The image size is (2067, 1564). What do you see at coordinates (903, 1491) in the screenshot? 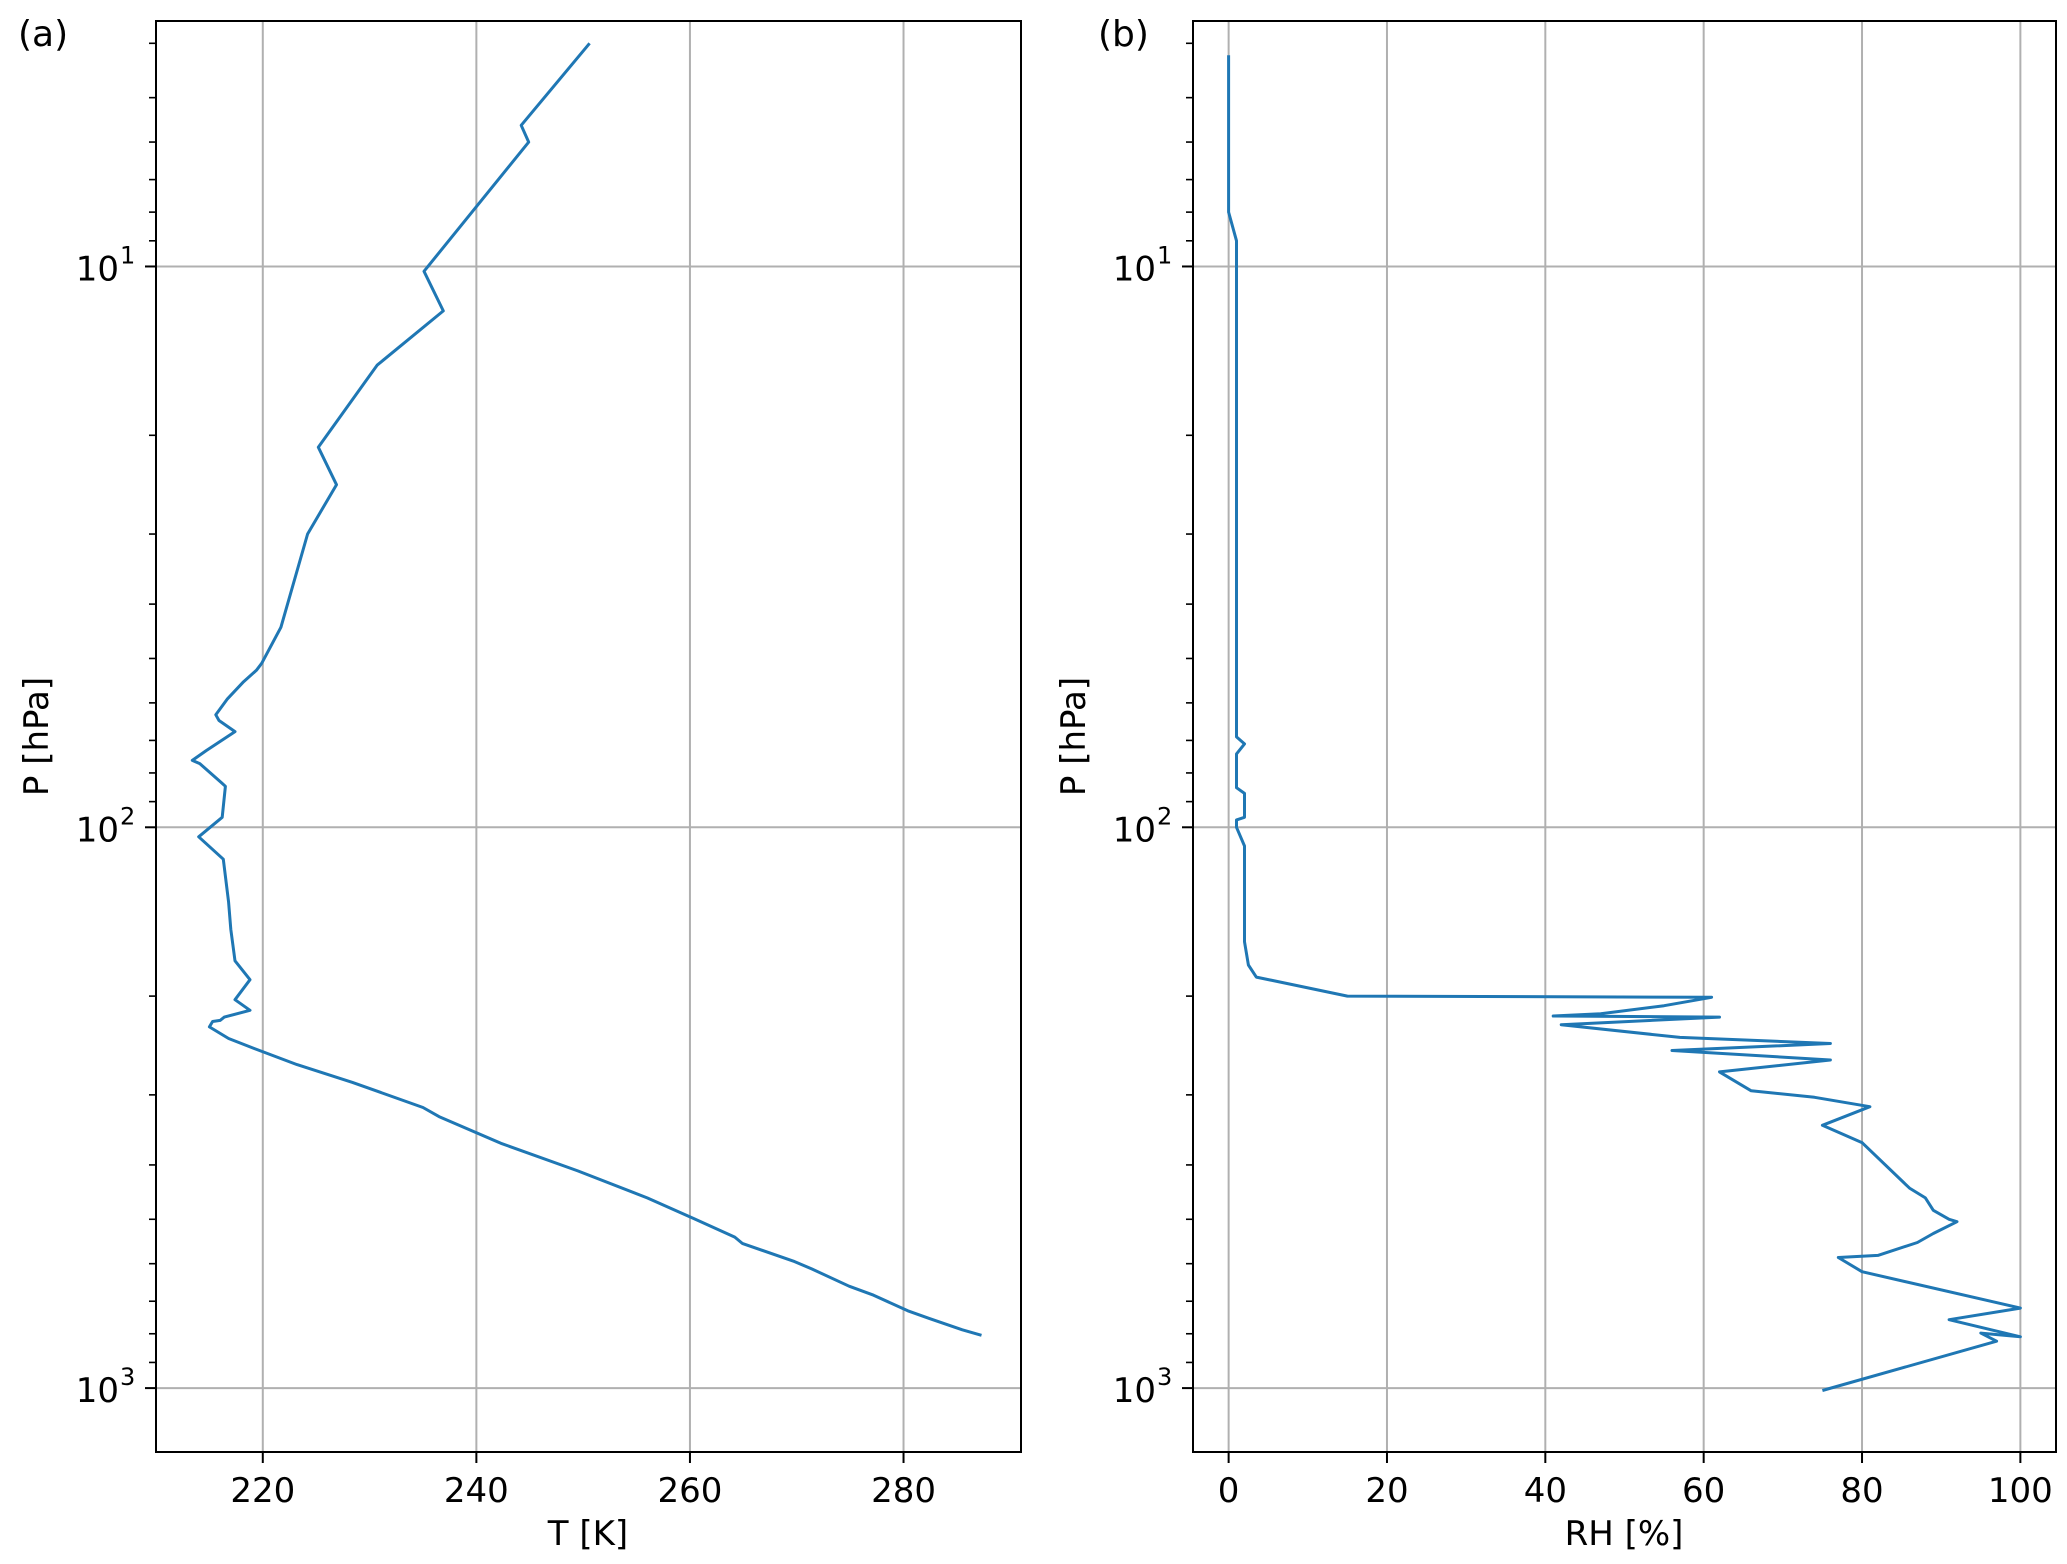
I see `x-tick-label: 280` at bounding box center [903, 1491].